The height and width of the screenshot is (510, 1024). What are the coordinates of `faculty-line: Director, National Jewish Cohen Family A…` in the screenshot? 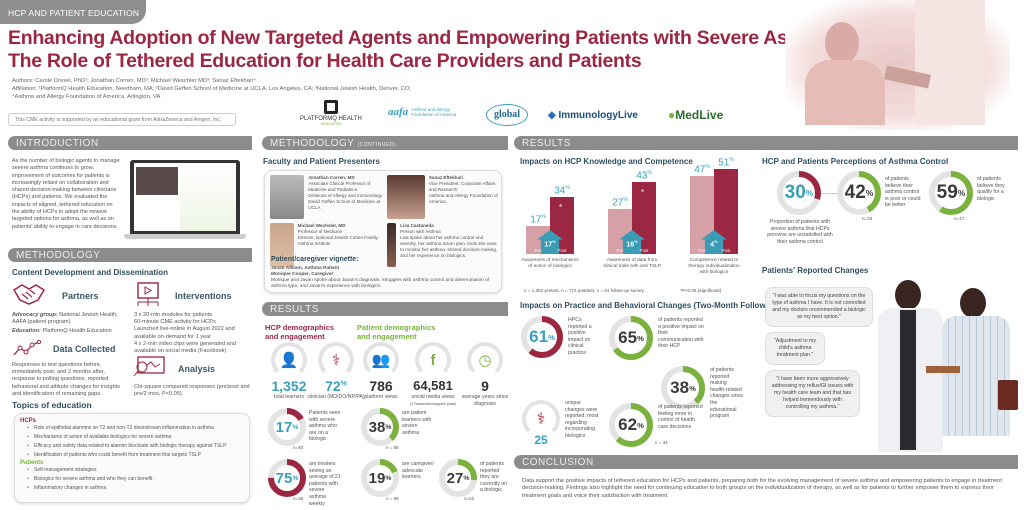 It's located at (337, 240).